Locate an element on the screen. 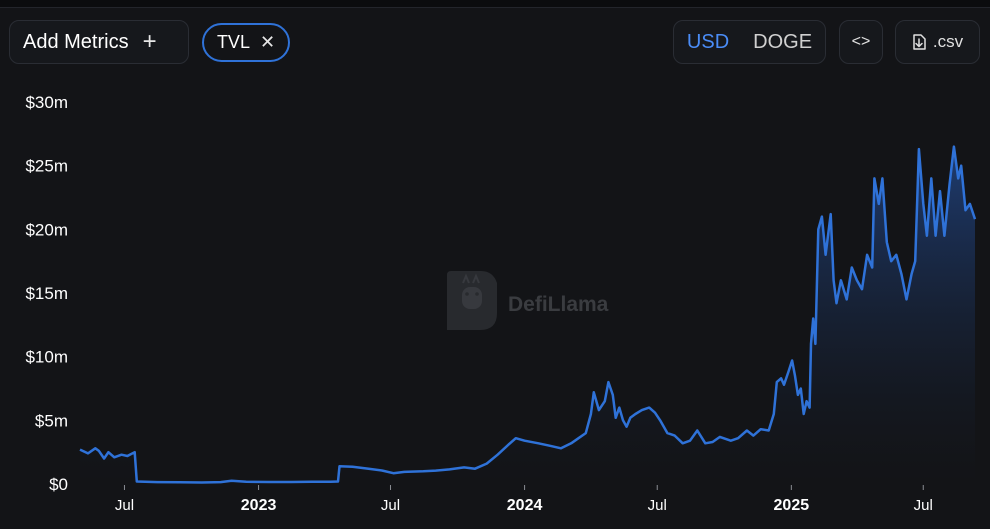  metric-chip-label: TVL is located at coordinates (233, 42).